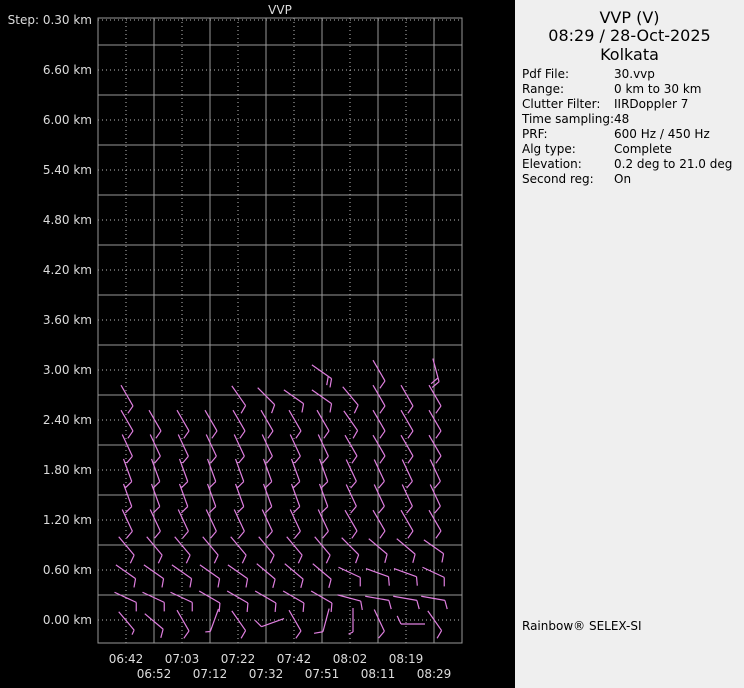 The width and height of the screenshot is (744, 688). Describe the element at coordinates (623, 179) in the screenshot. I see `detail-value: On` at that location.